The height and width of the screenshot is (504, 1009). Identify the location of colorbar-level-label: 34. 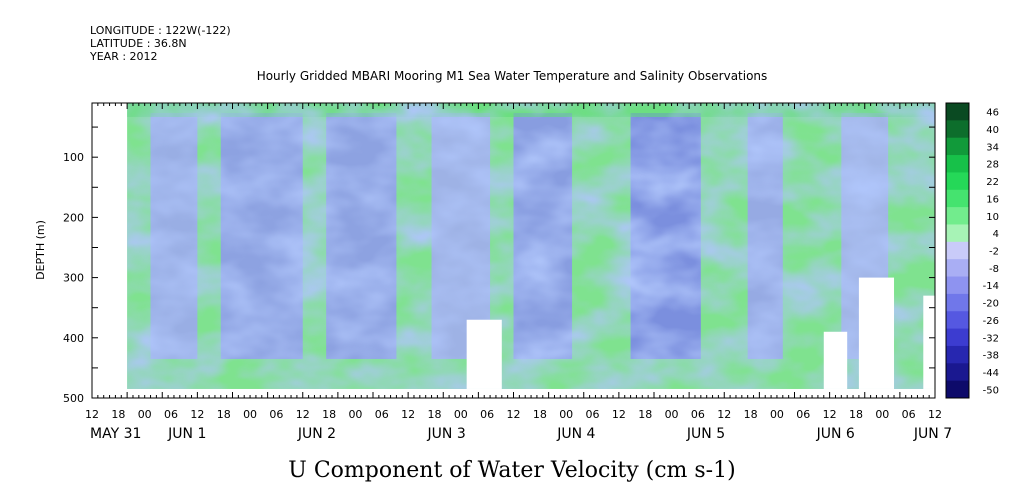
(992, 147).